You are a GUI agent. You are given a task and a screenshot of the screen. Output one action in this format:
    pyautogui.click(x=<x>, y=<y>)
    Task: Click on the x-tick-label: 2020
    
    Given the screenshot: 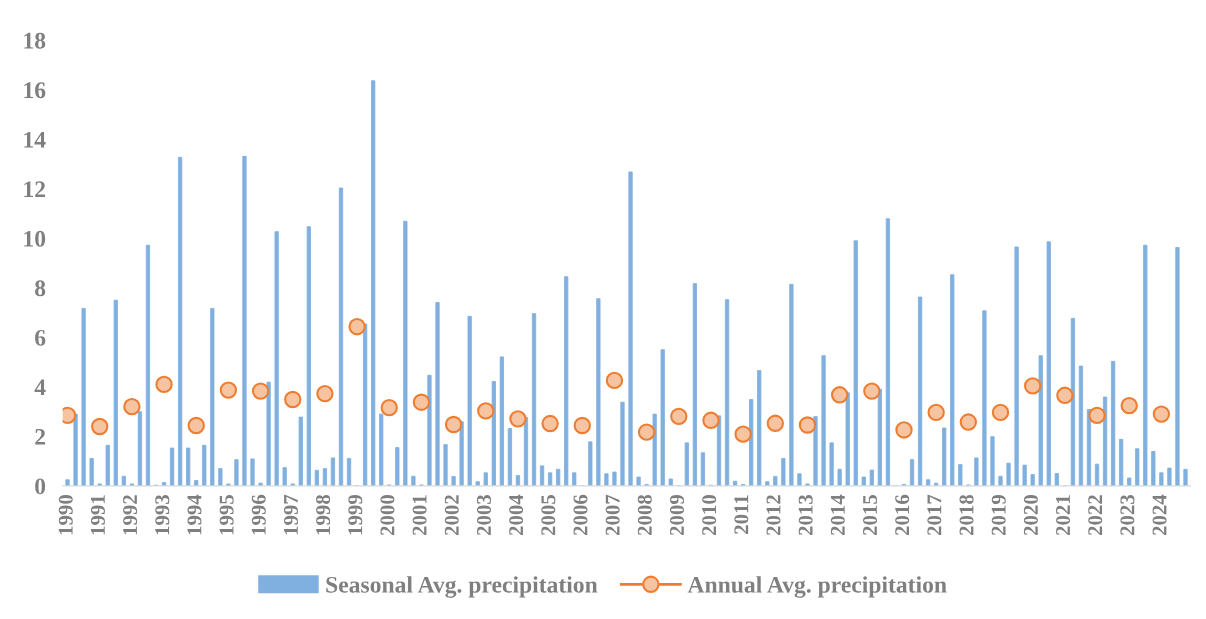 What is the action you would take?
    pyautogui.click(x=1030, y=515)
    